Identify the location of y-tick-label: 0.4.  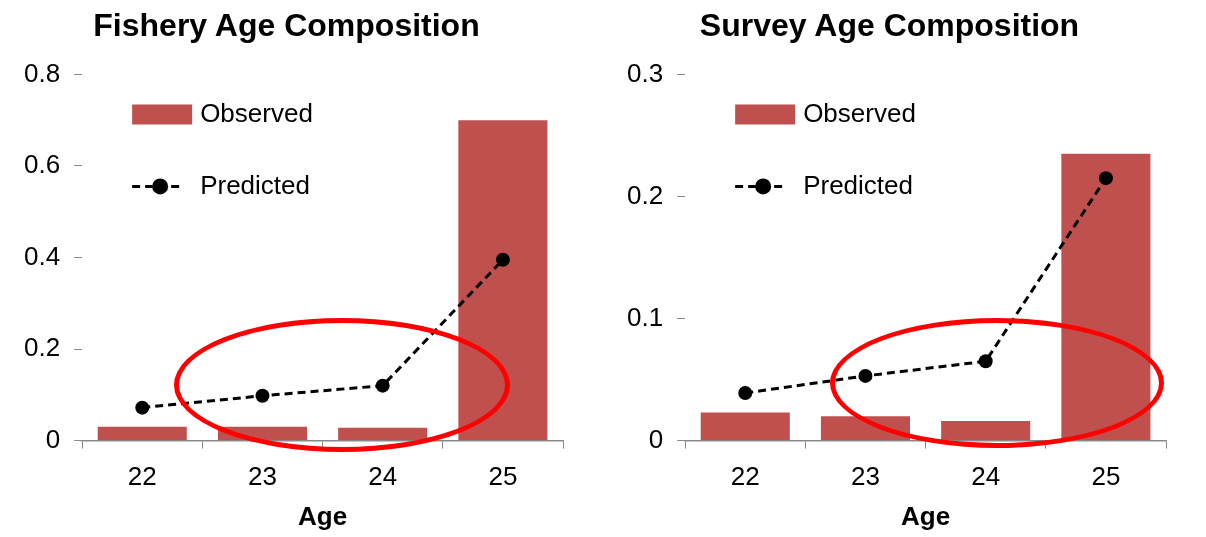
(42, 255).